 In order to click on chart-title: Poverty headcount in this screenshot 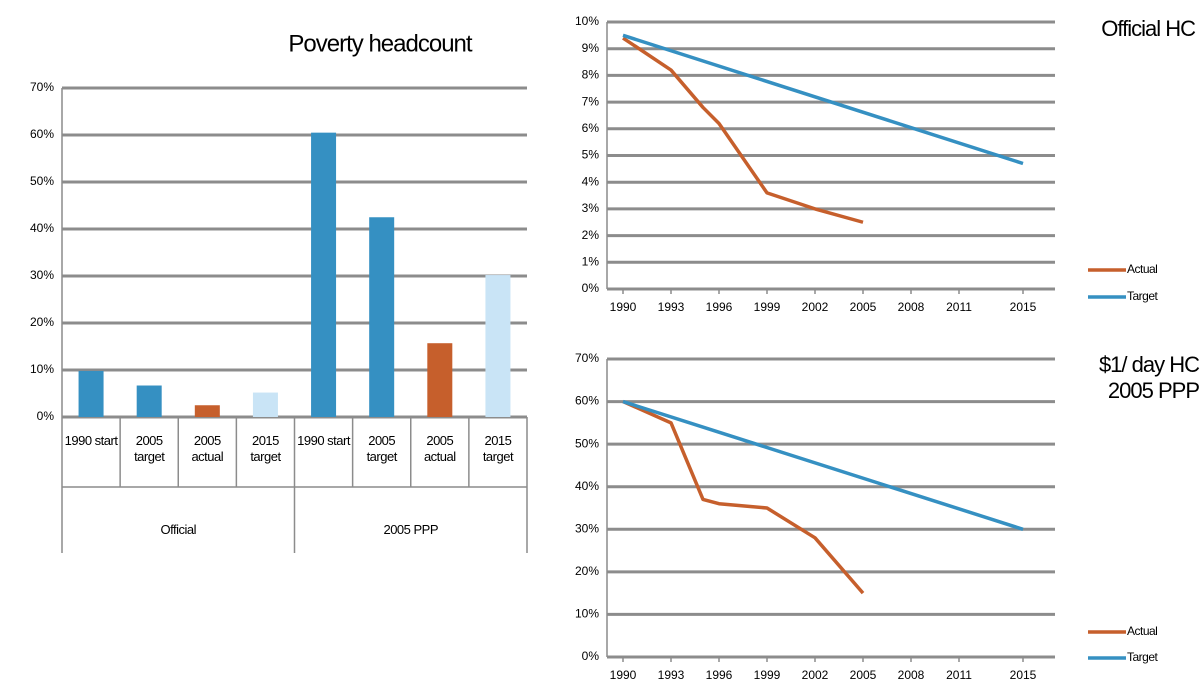, I will do `click(380, 43)`.